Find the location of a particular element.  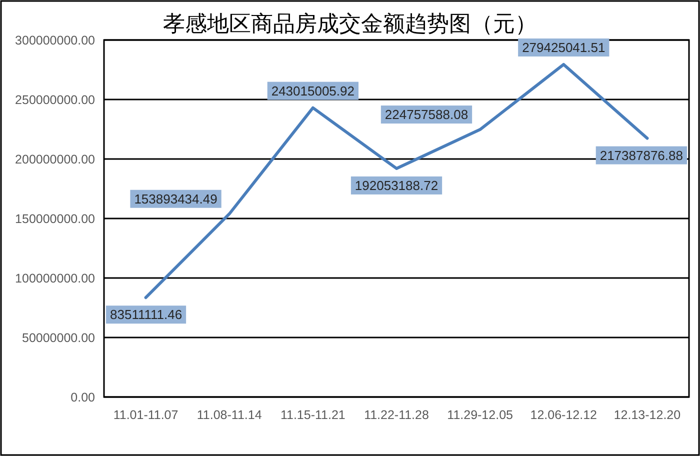

x-tick-label: 11.29-12.05 is located at coordinates (480, 415).